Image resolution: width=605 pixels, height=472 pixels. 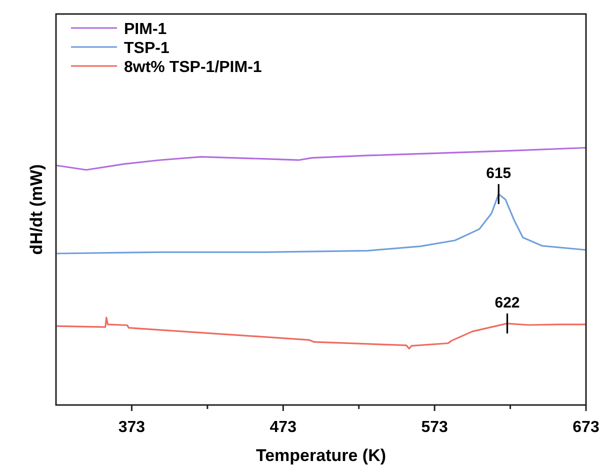 I want to click on x-tick-label: 573, so click(x=434, y=427).